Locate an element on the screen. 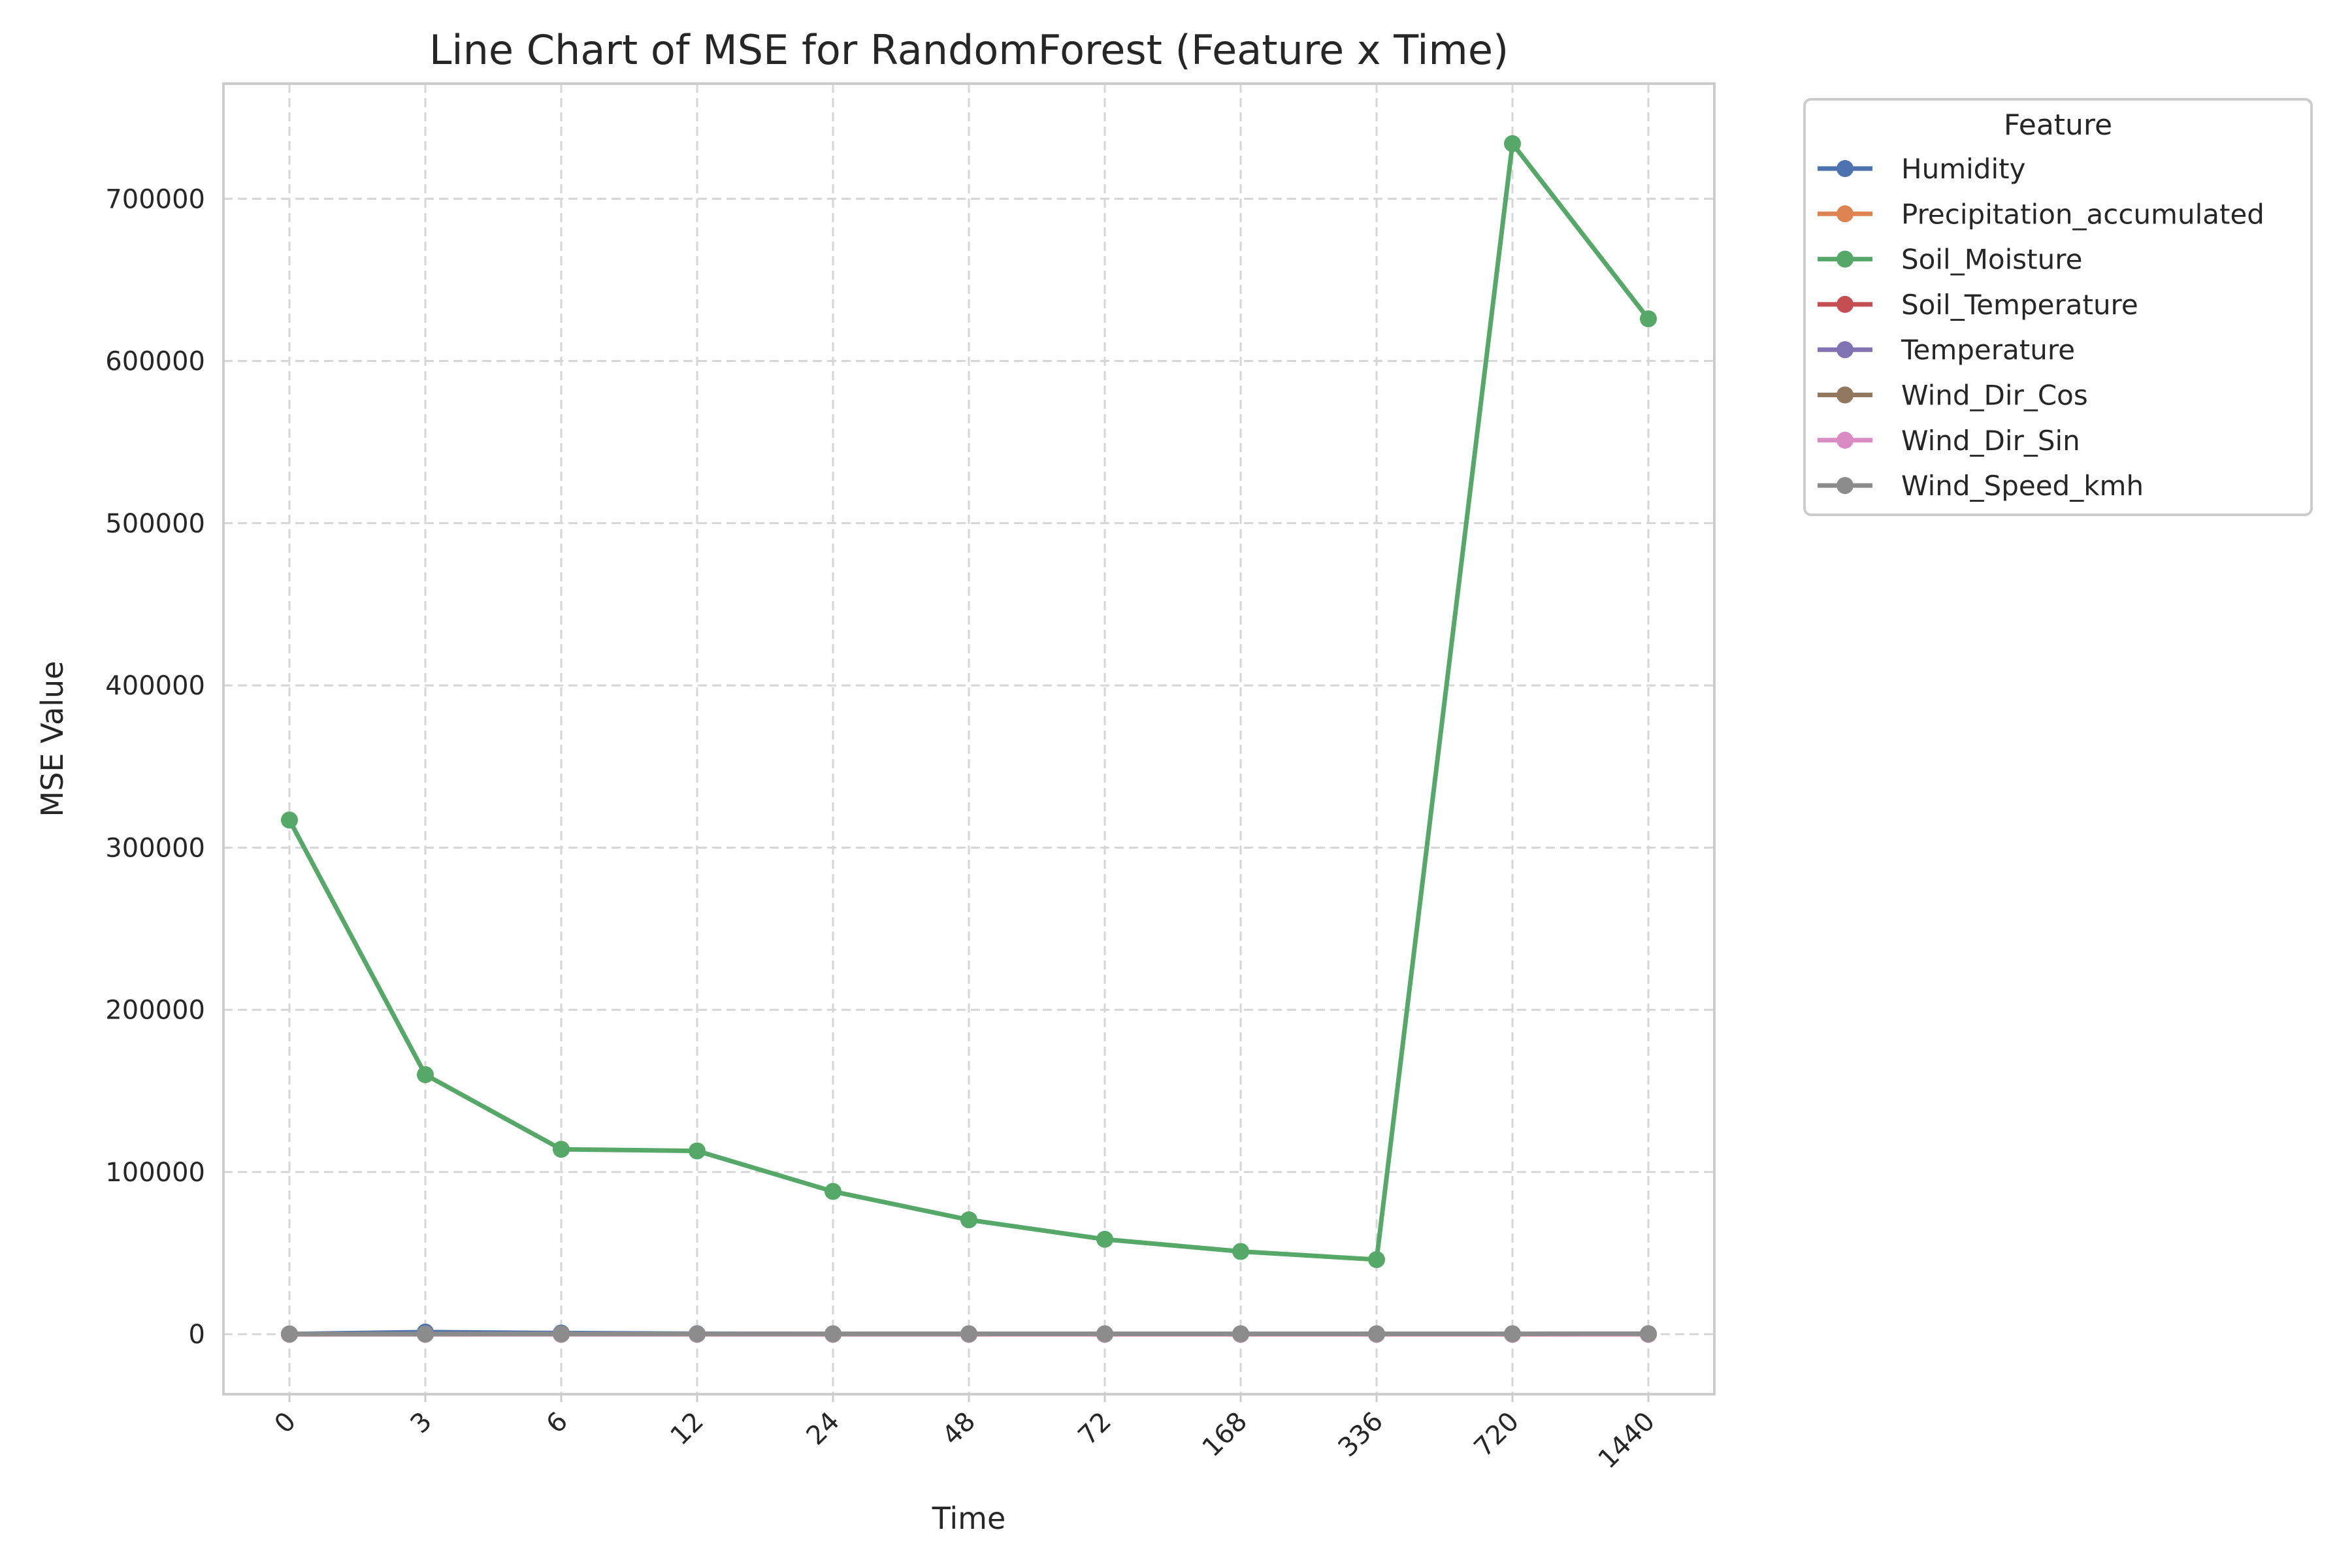 The image size is (2352, 1568). legend-item: Temperature is located at coordinates (1946, 350).